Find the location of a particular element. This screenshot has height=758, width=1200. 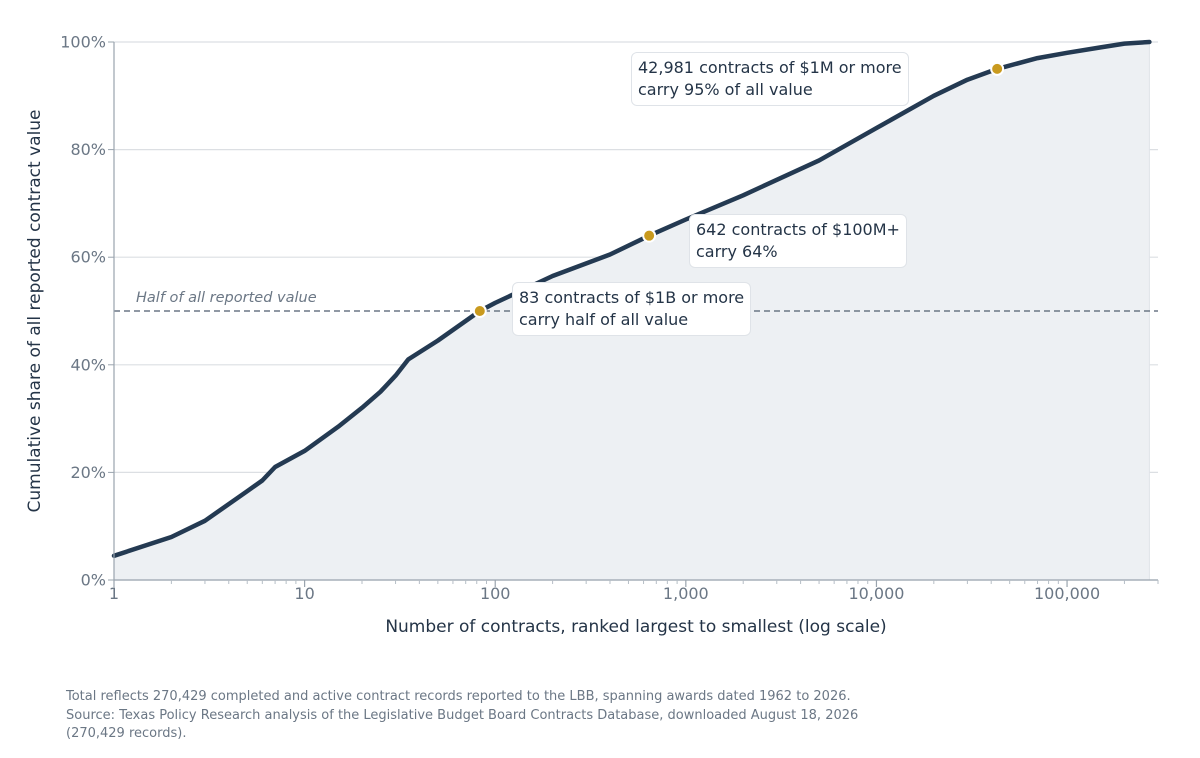

y-tick-label: 0% is located at coordinates (93, 580).